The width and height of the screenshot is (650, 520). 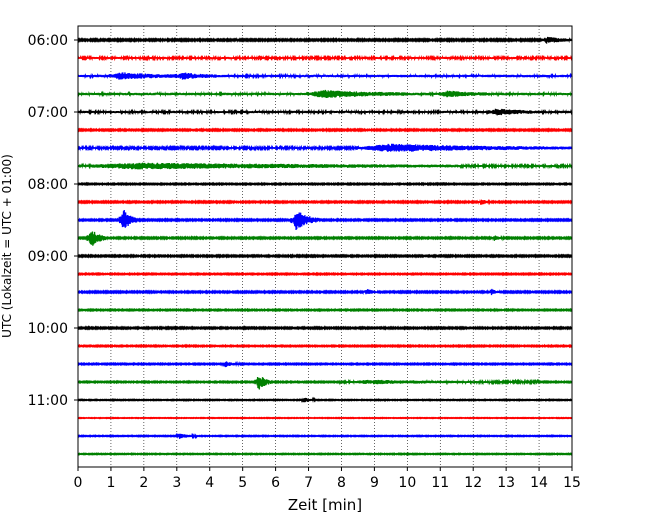 What do you see at coordinates (308, 483) in the screenshot?
I see `x-tick-label: 7` at bounding box center [308, 483].